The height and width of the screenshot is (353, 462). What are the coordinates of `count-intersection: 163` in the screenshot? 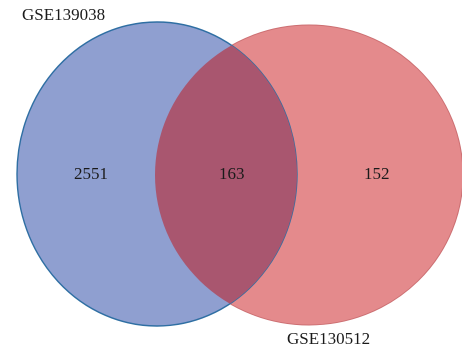 It's located at (232, 173).